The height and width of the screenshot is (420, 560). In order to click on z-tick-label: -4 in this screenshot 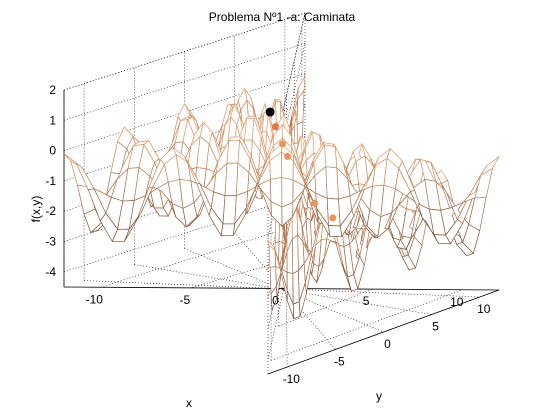, I will do `click(50, 272)`.